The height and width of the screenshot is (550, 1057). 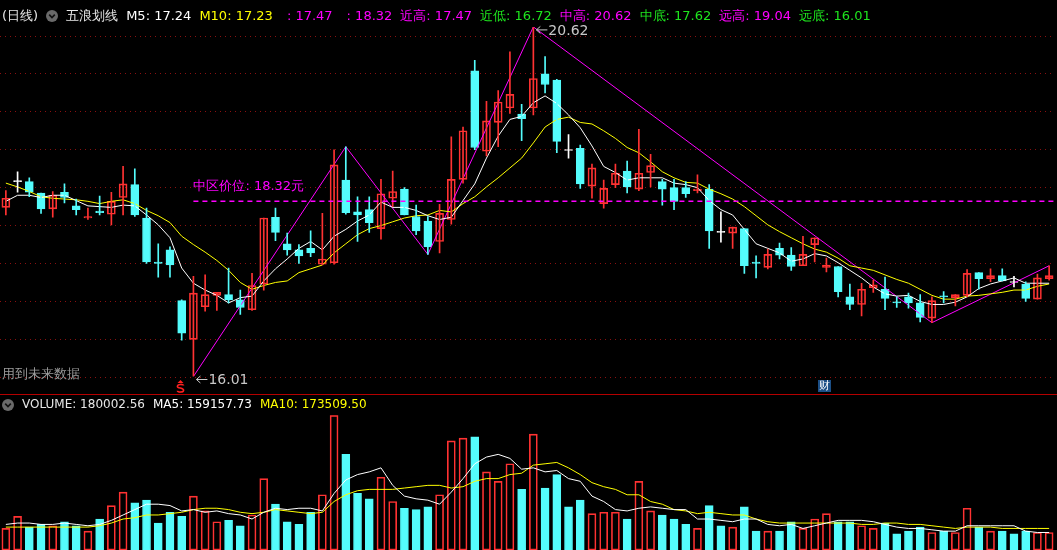 What do you see at coordinates (755, 16) in the screenshot?
I see `text: 远高: 19.04` at bounding box center [755, 16].